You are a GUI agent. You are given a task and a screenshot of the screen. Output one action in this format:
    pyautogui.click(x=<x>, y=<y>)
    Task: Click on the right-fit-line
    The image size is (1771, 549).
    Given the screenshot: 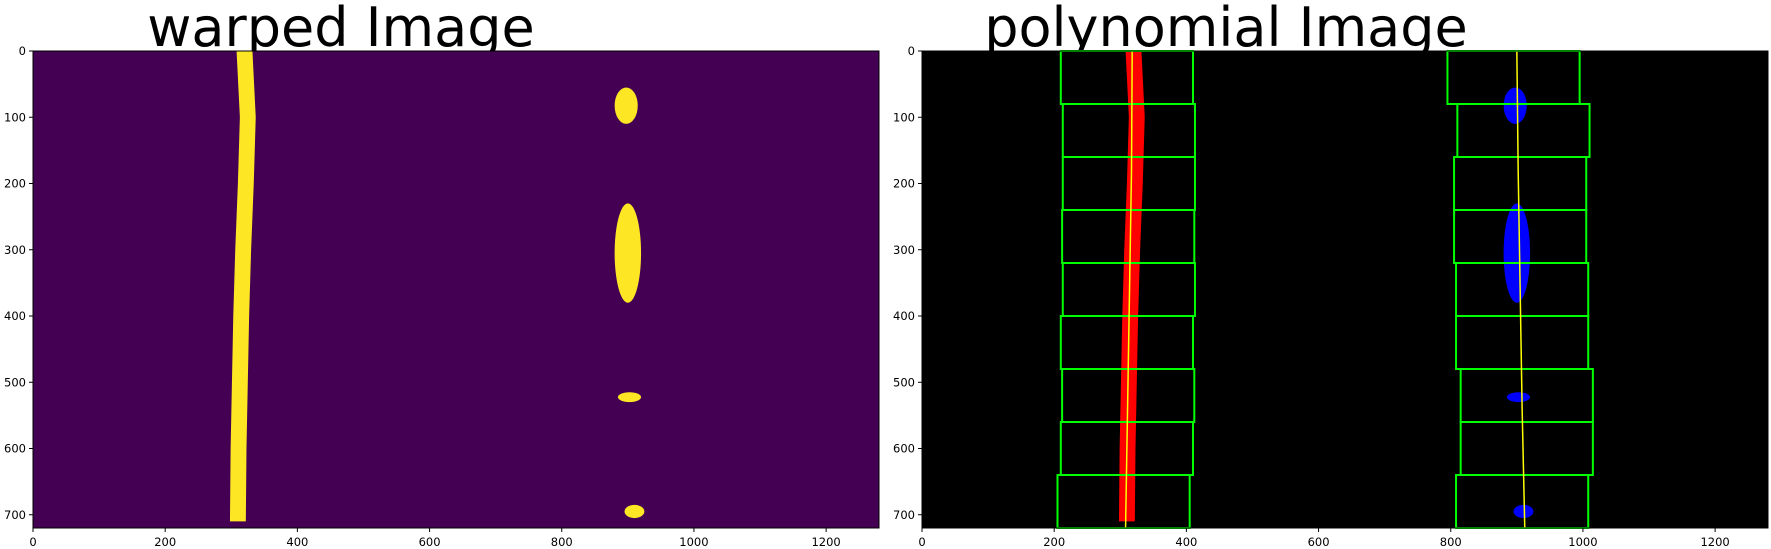 What is the action you would take?
    pyautogui.click(x=1521, y=289)
    